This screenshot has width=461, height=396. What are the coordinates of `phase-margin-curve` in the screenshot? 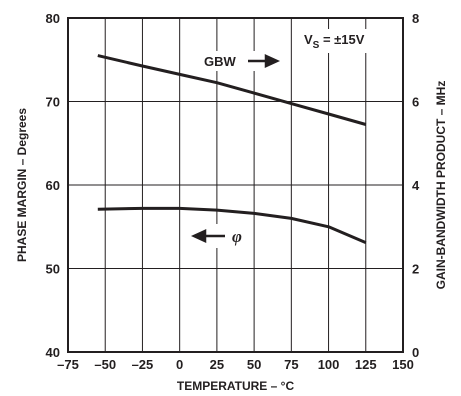 It's located at (232, 225).